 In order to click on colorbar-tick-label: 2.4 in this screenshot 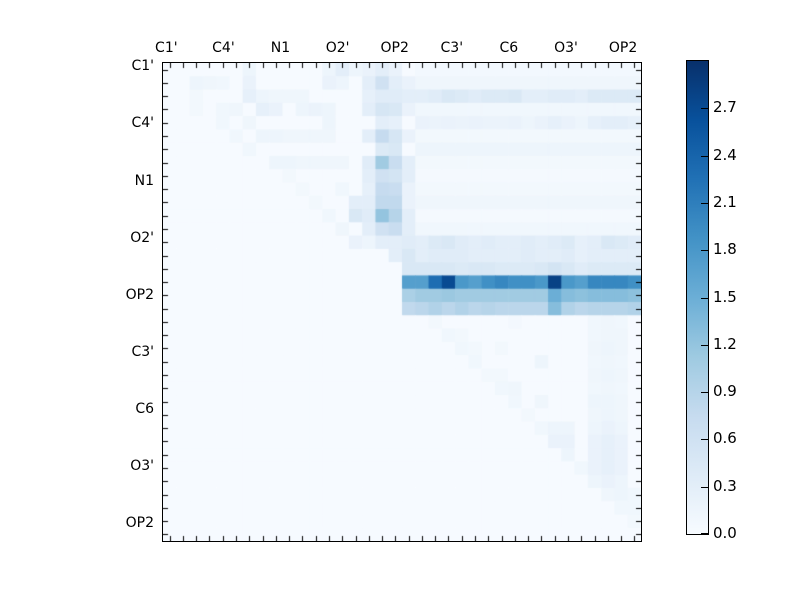, I will do `click(725, 154)`.